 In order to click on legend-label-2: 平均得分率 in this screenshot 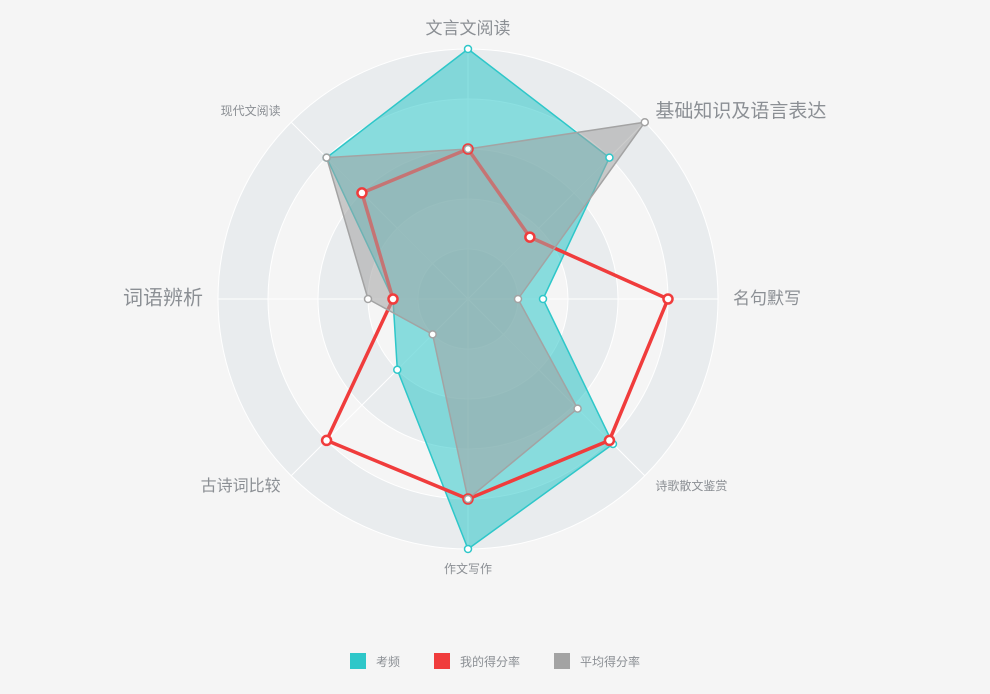, I will do `click(610, 661)`.